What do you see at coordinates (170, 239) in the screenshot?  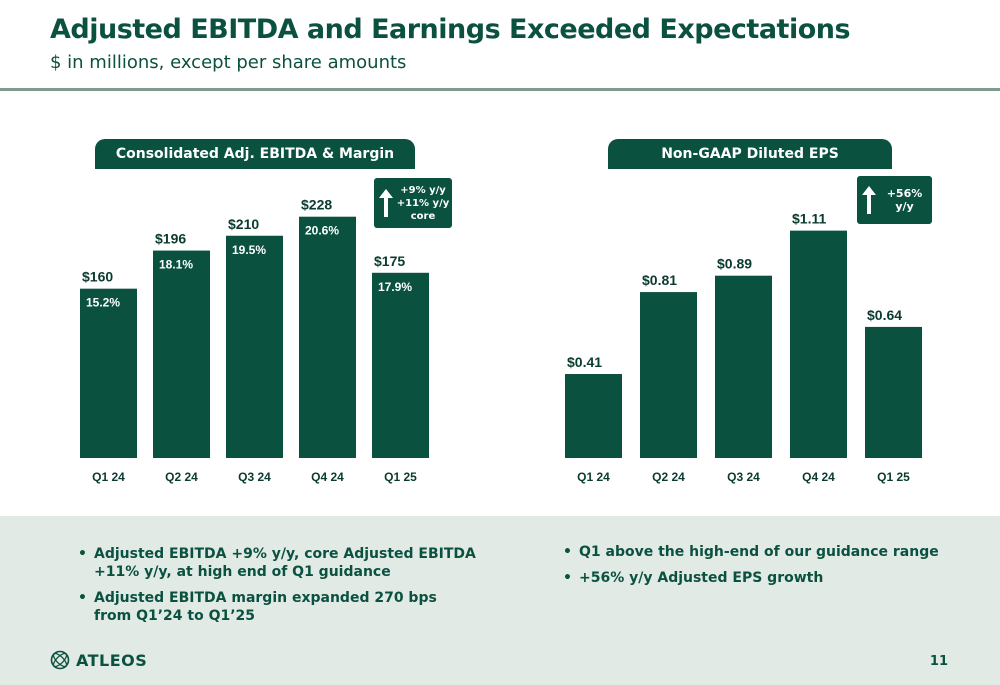 I see `ebitda-value-label: $196` at bounding box center [170, 239].